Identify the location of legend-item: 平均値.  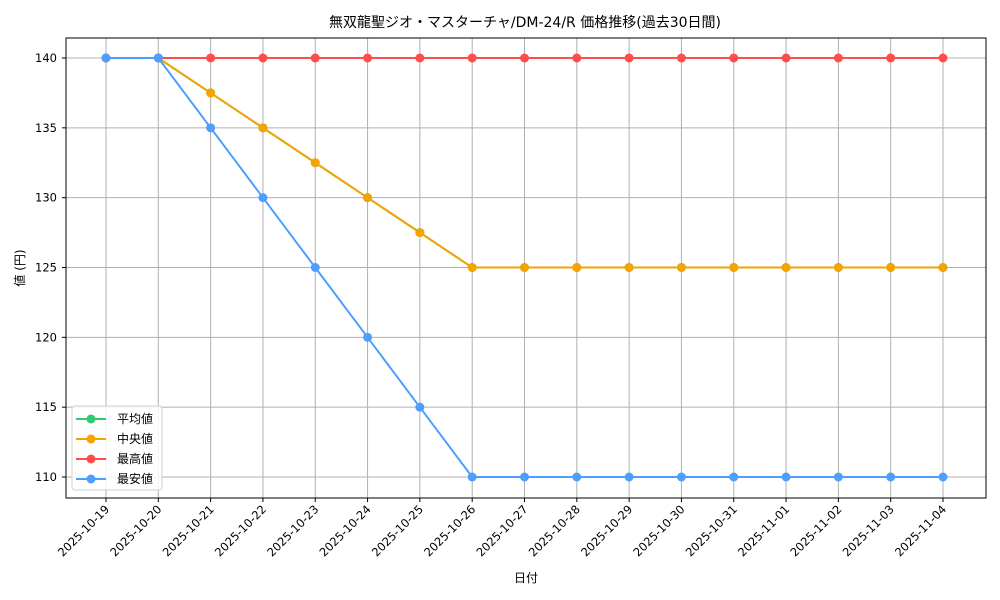
(114, 418).